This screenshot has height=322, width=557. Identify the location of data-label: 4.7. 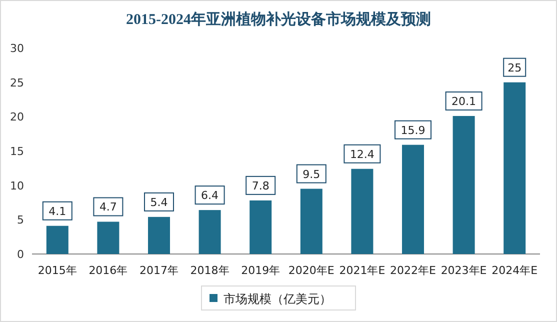
(108, 207).